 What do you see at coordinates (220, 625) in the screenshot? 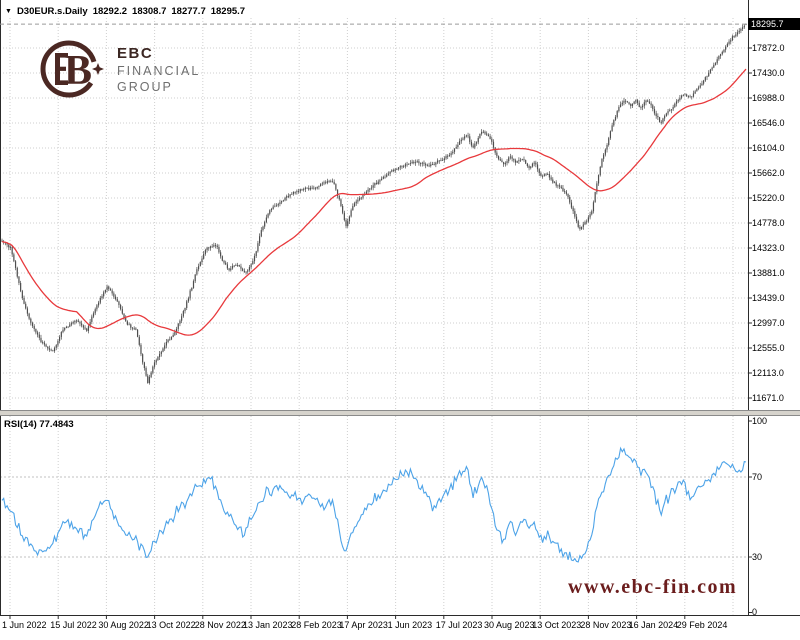
I see `time-axis-label: 28 Nov 2022` at bounding box center [220, 625].